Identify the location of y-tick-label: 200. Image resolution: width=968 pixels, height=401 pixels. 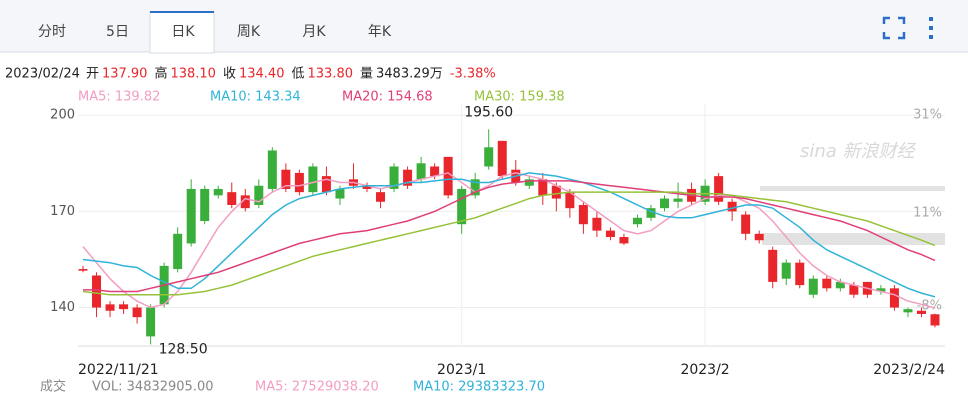
(62, 115).